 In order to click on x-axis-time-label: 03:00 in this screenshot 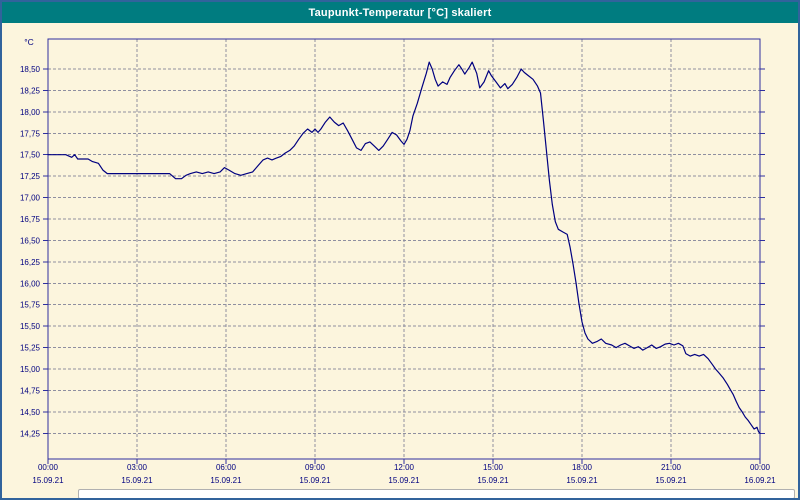, I will do `click(137, 467)`.